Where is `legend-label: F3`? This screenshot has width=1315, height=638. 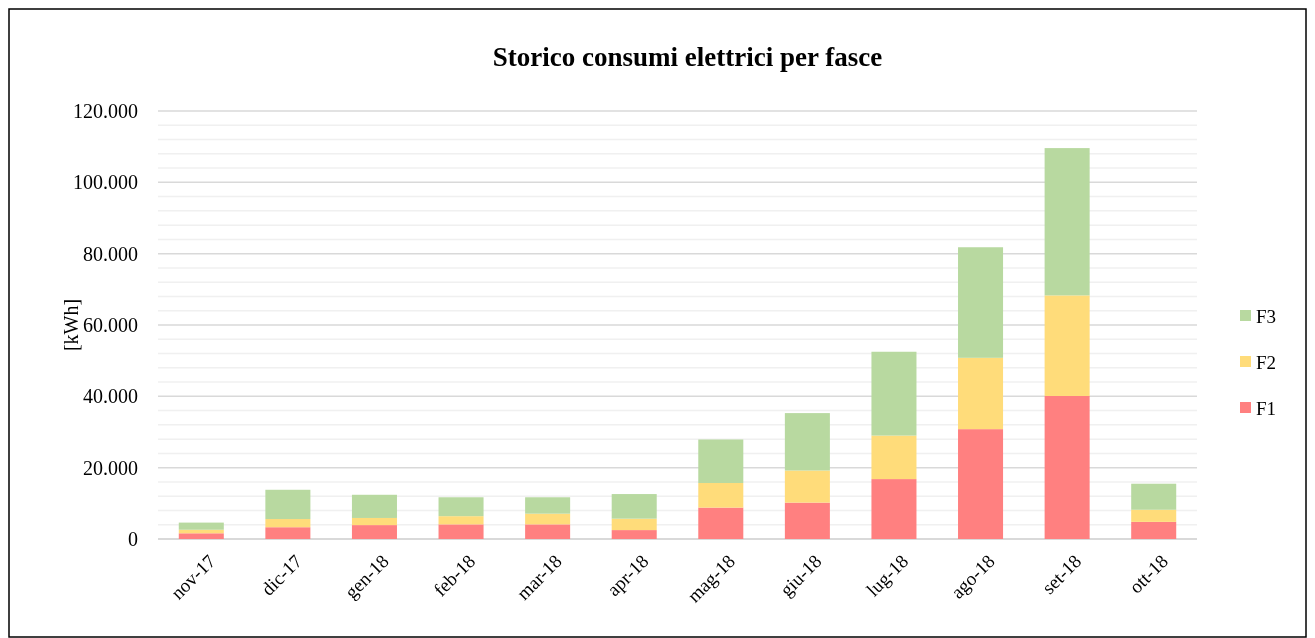
legend-label: F3 is located at coordinates (1266, 316).